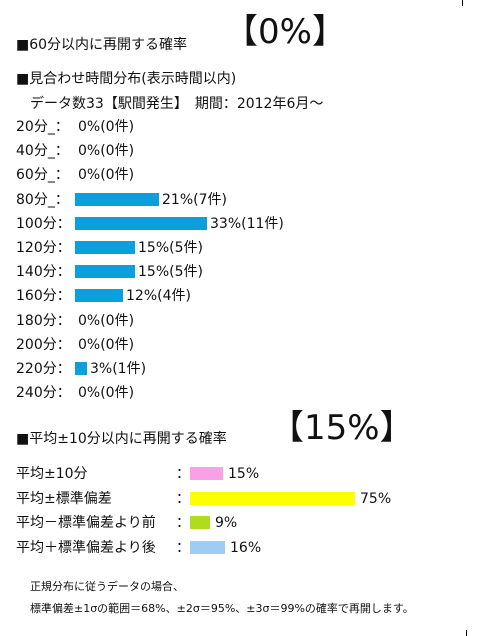  I want to click on section1-percentage: 【0%】, so click(285, 32).